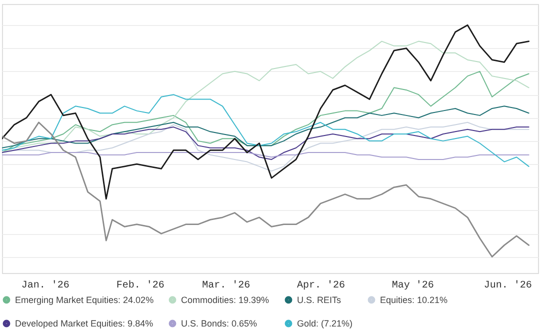 The height and width of the screenshot is (336, 540). What do you see at coordinates (414, 299) in the screenshot?
I see `legend-label: Equities: 10.21%` at bounding box center [414, 299].